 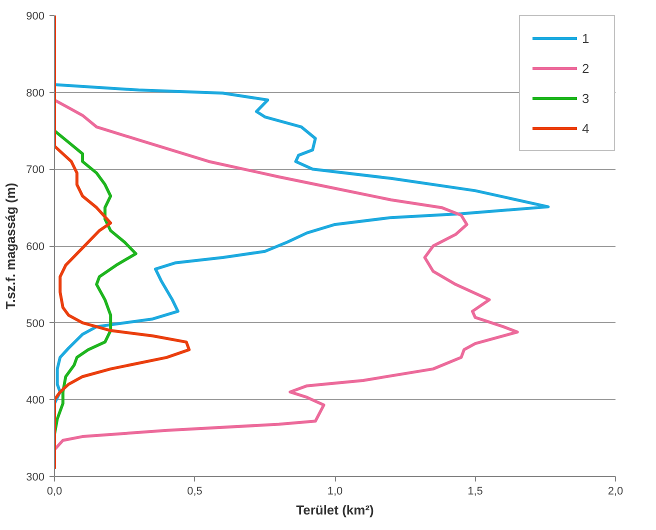 I want to click on x-tick-label: 1,0, so click(x=335, y=492).